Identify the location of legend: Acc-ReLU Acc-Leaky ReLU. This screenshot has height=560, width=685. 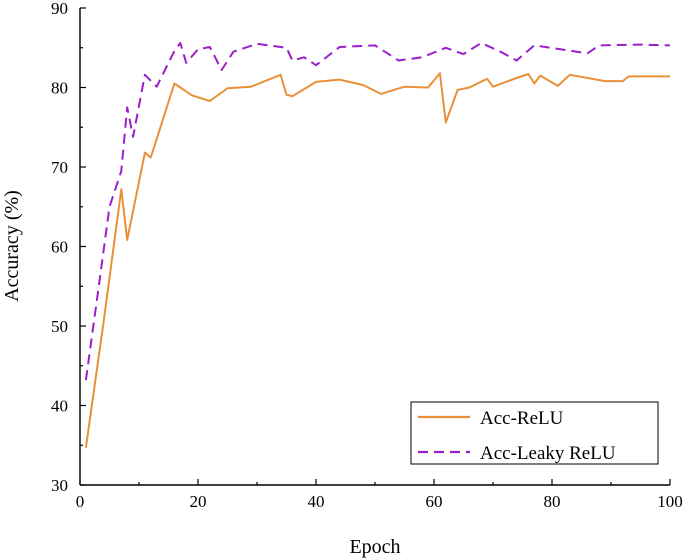
(534, 433).